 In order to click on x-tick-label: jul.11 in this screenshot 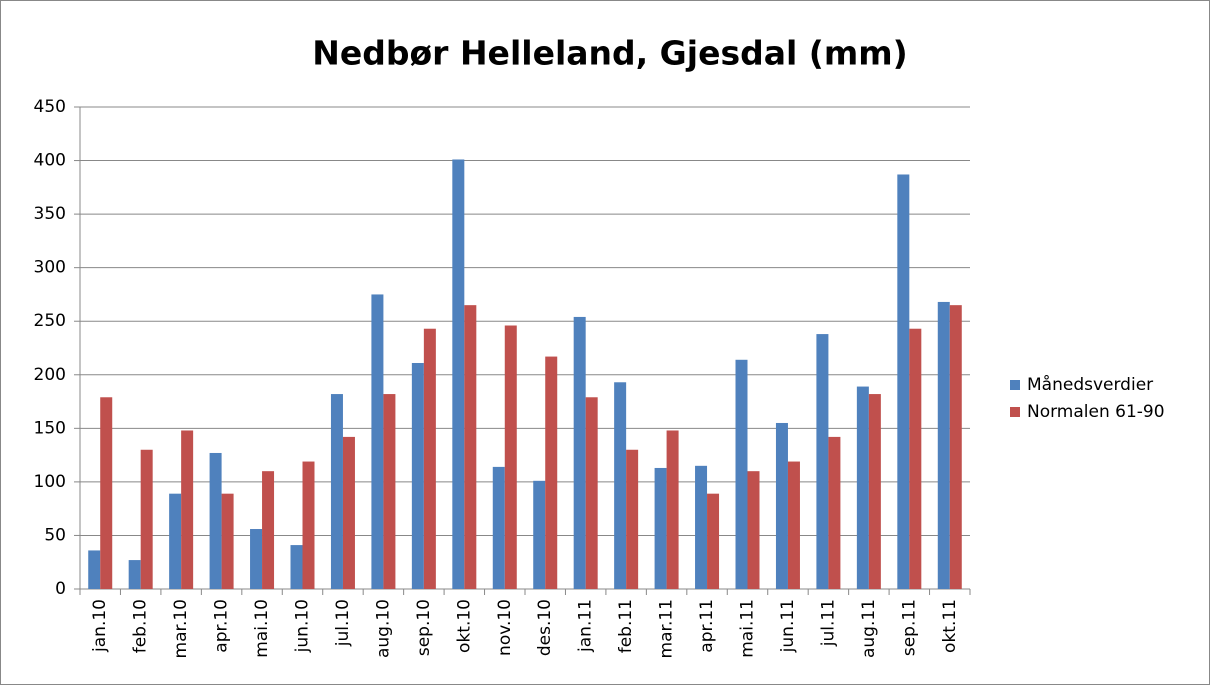, I will do `click(828, 623)`.